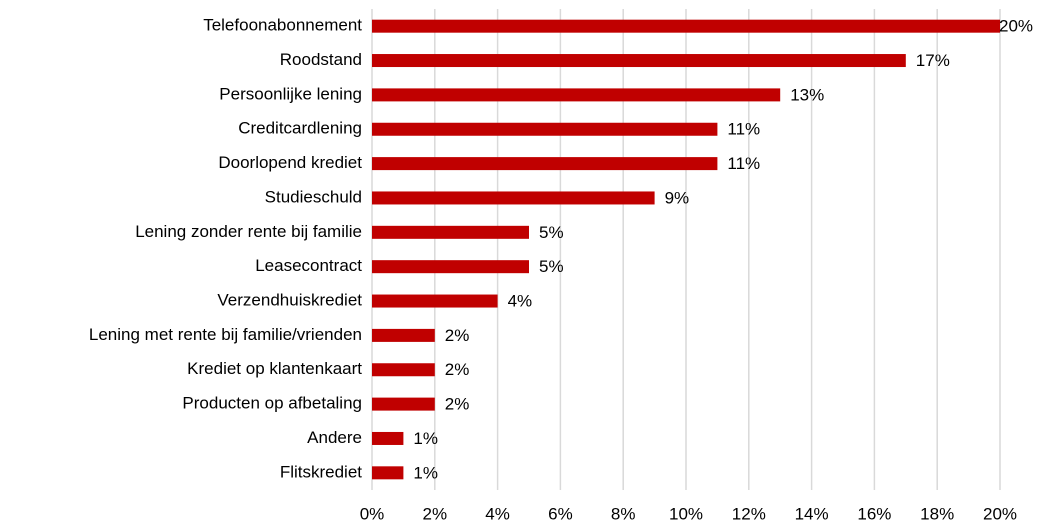  Describe the element at coordinates (321, 471) in the screenshot. I see `y-tick-label: Flitskrediet` at that location.